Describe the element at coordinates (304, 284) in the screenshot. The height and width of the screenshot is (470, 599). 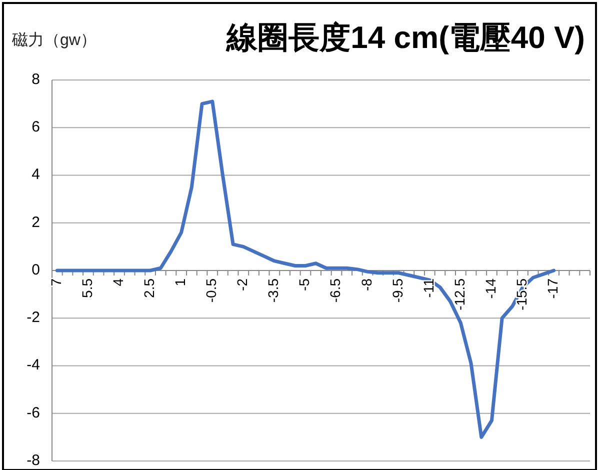
I see `x-tick-label: -5` at that location.